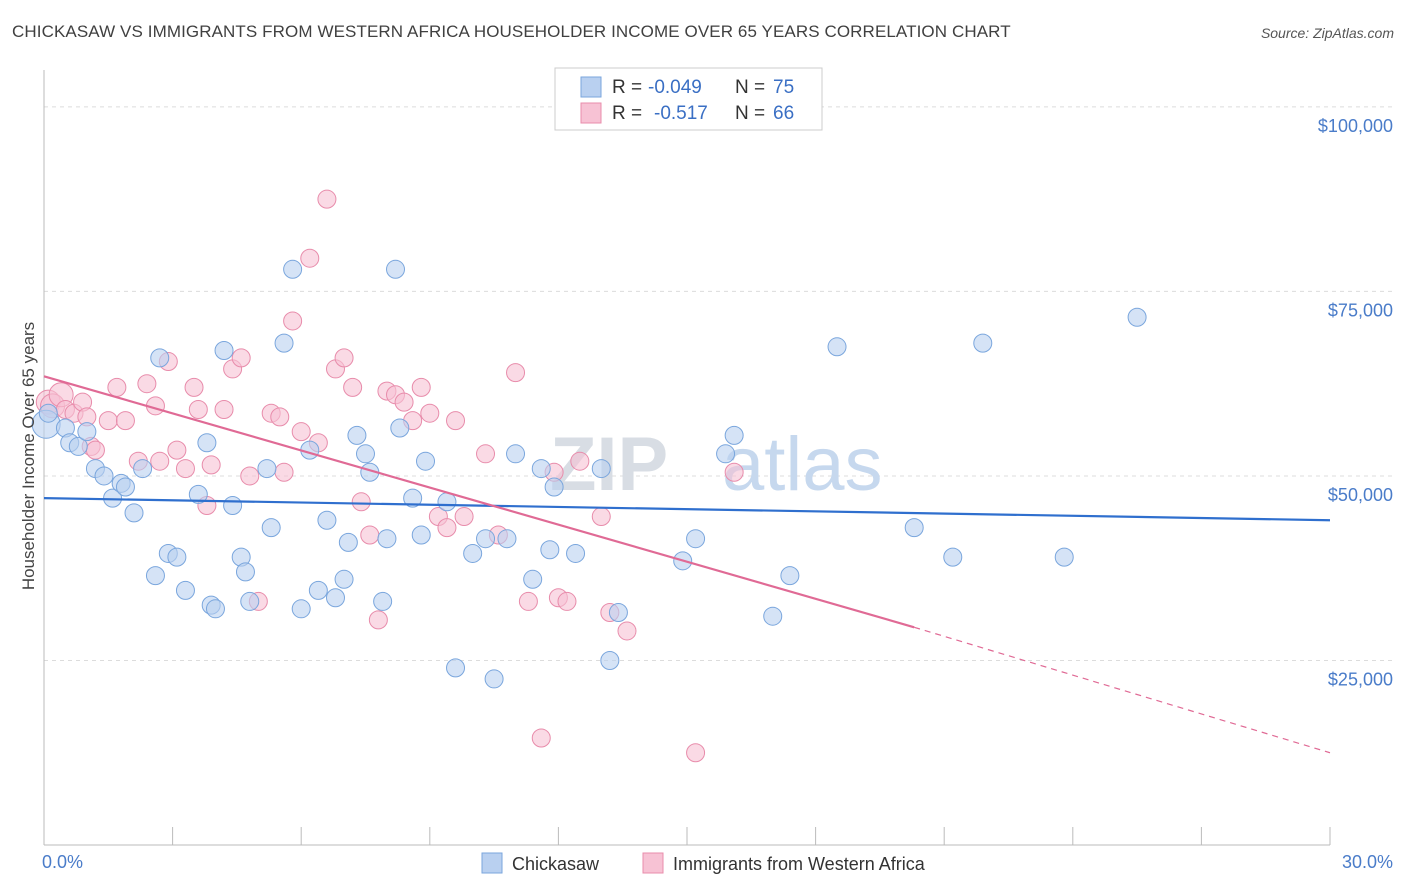  What do you see at coordinates (627, 113) in the screenshot?
I see `legend-r-label-2: R =` at bounding box center [627, 113].